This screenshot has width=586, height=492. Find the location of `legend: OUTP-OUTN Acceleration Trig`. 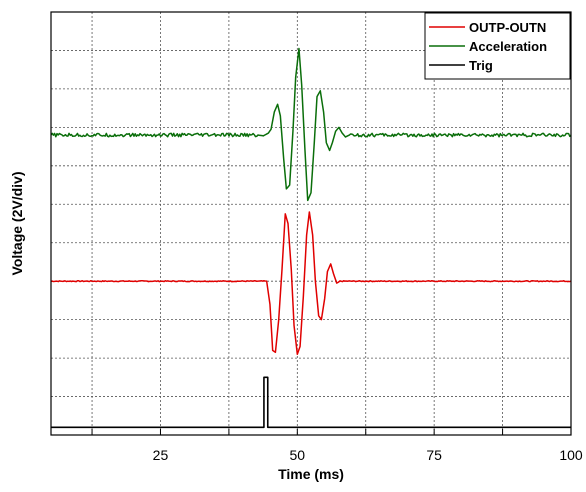

legend: OUTP-OUTN Acceleration Trig is located at coordinates (497, 46).